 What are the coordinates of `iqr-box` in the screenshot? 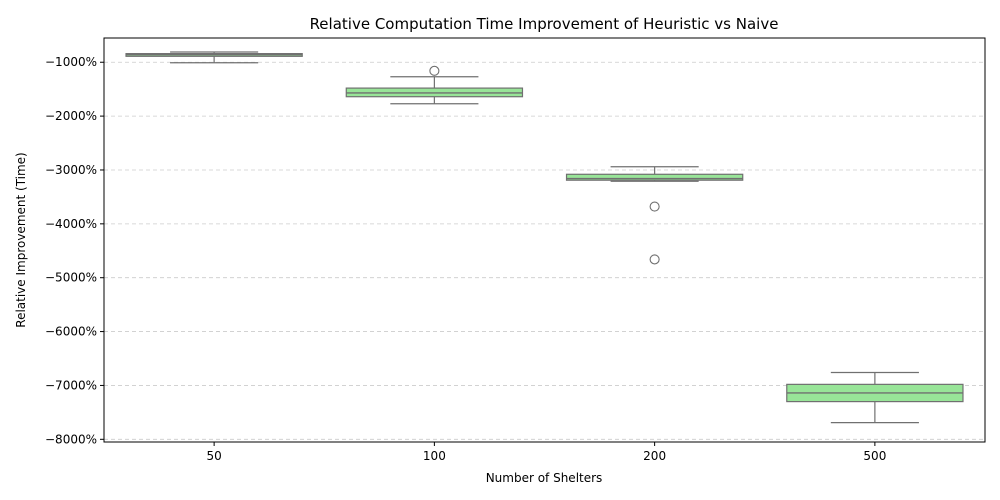 It's located at (654, 177).